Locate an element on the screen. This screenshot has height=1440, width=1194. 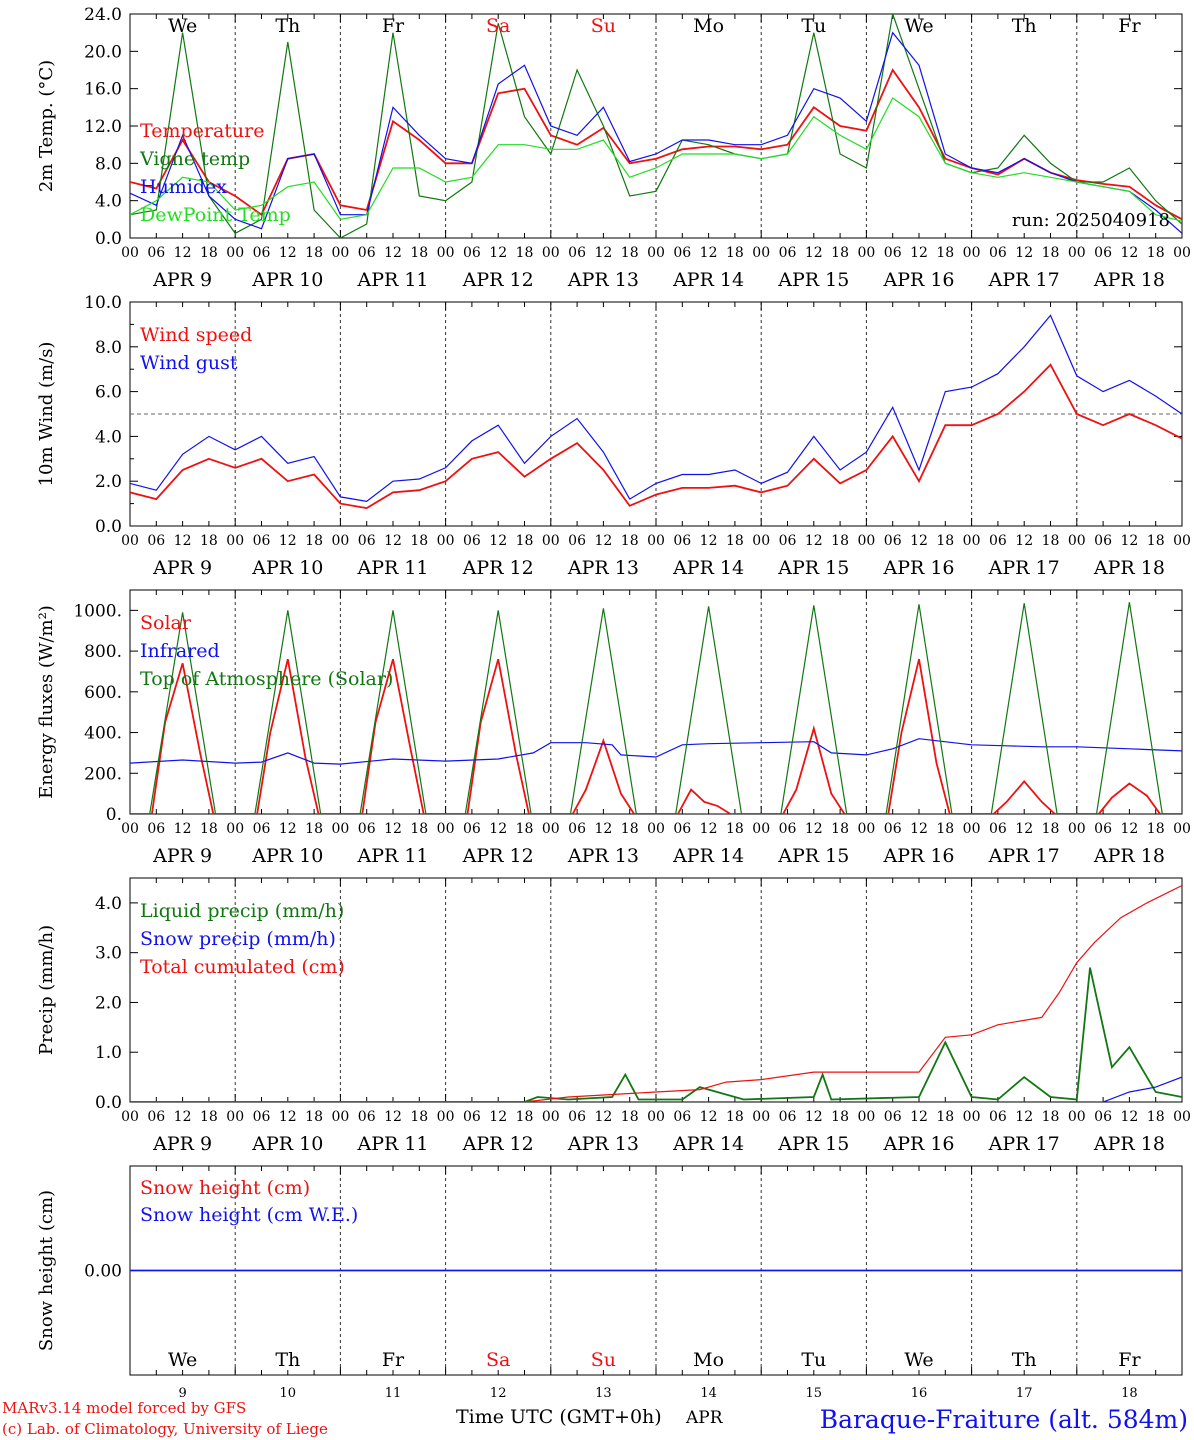
date-label: APR 15 is located at coordinates (813, 856).